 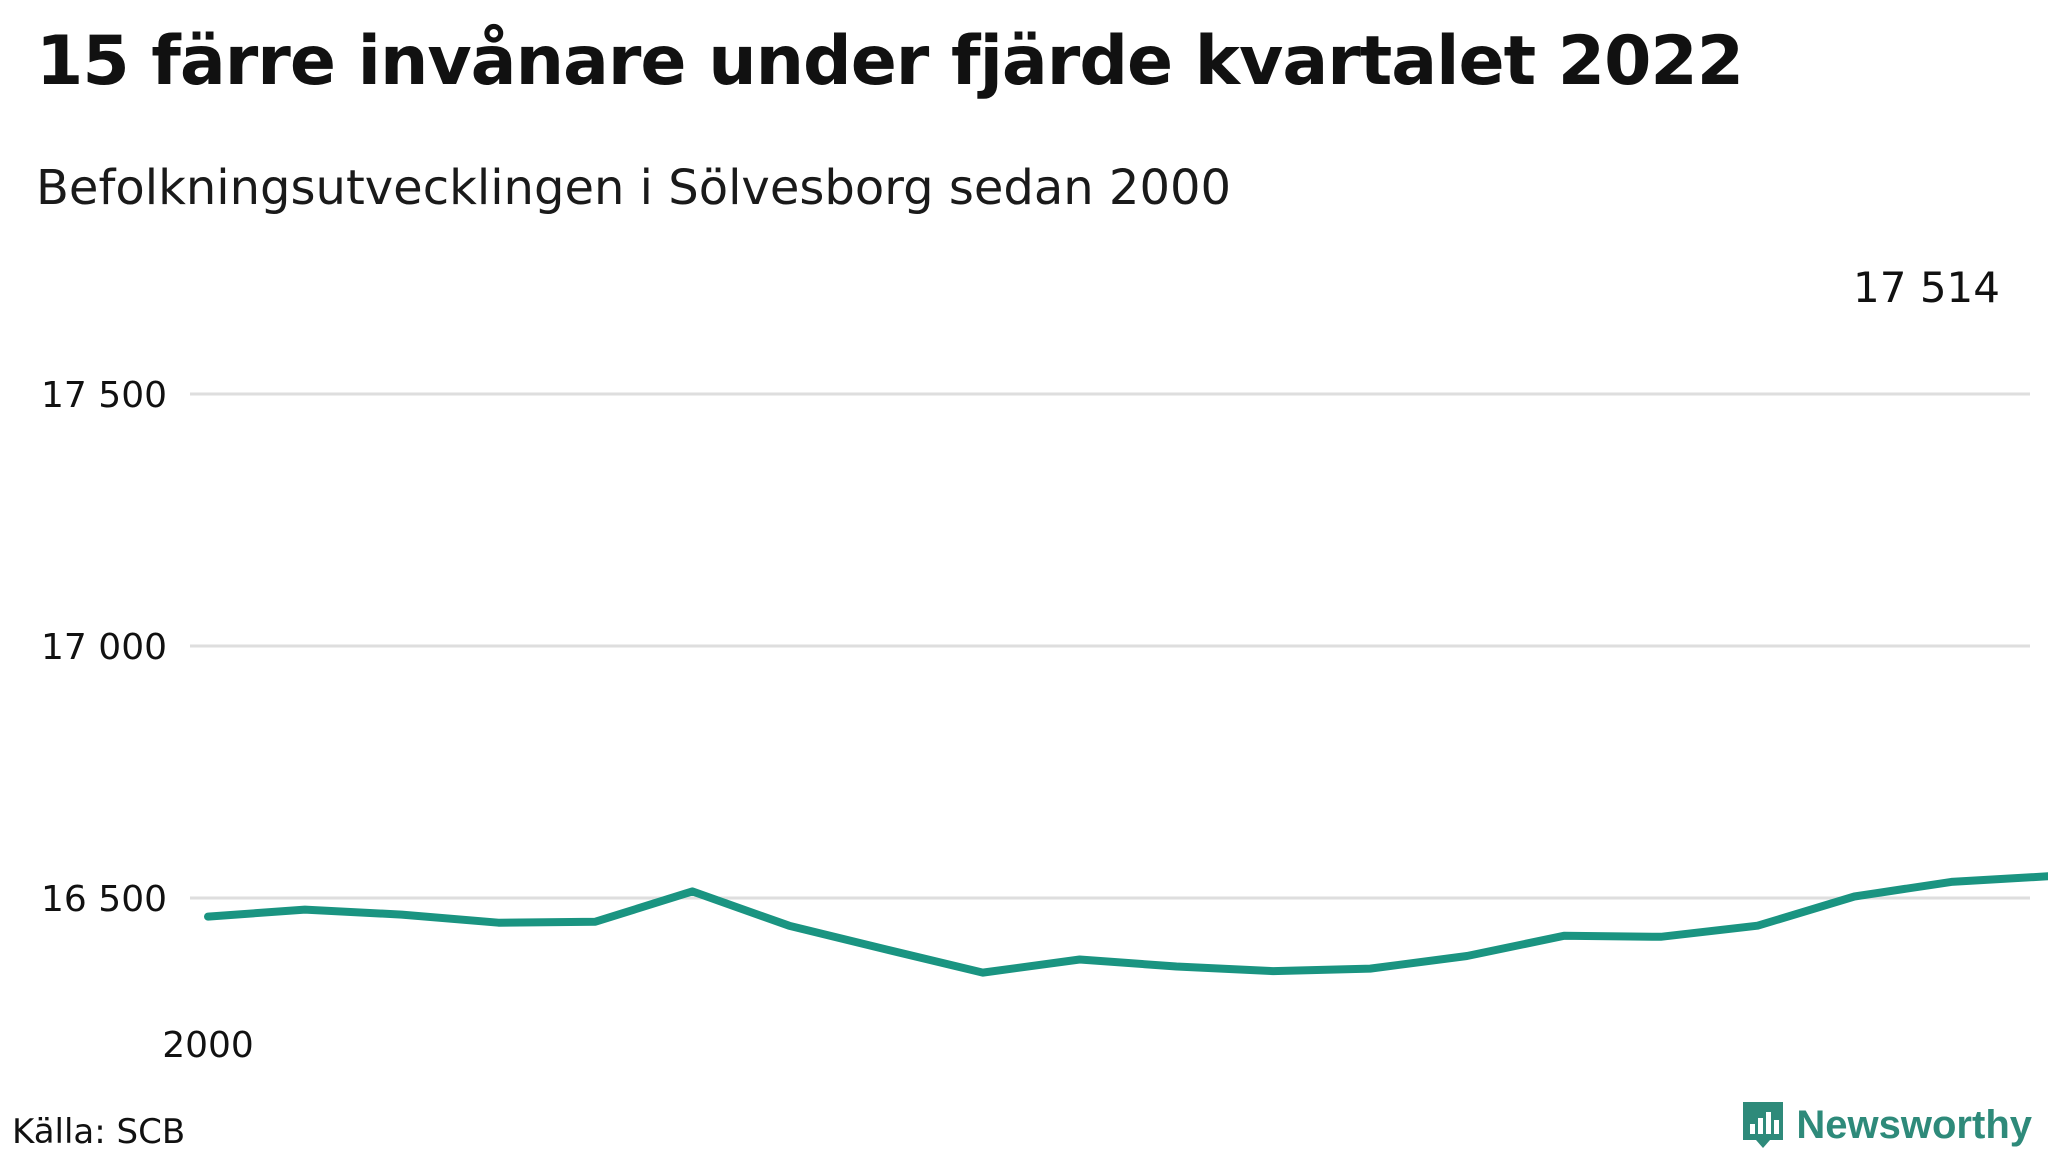 I want to click on y-tick-label: 17 500, so click(x=104, y=395).